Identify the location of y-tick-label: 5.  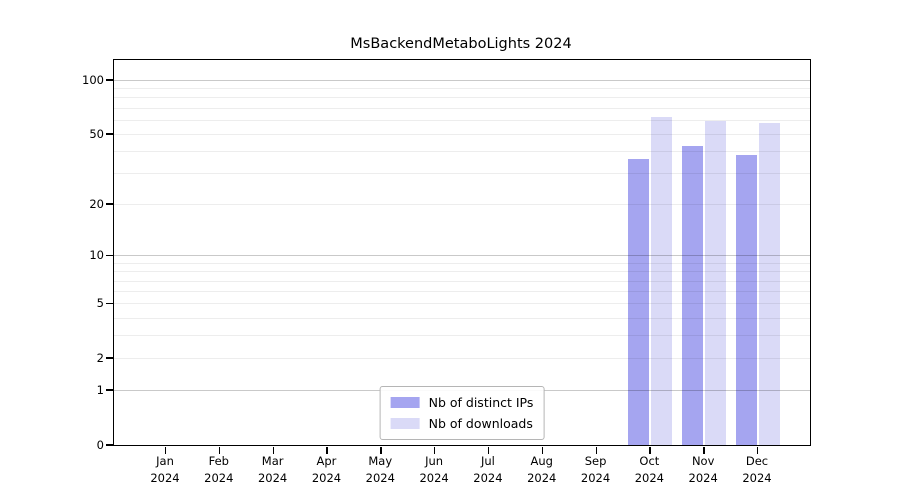
(100, 303).